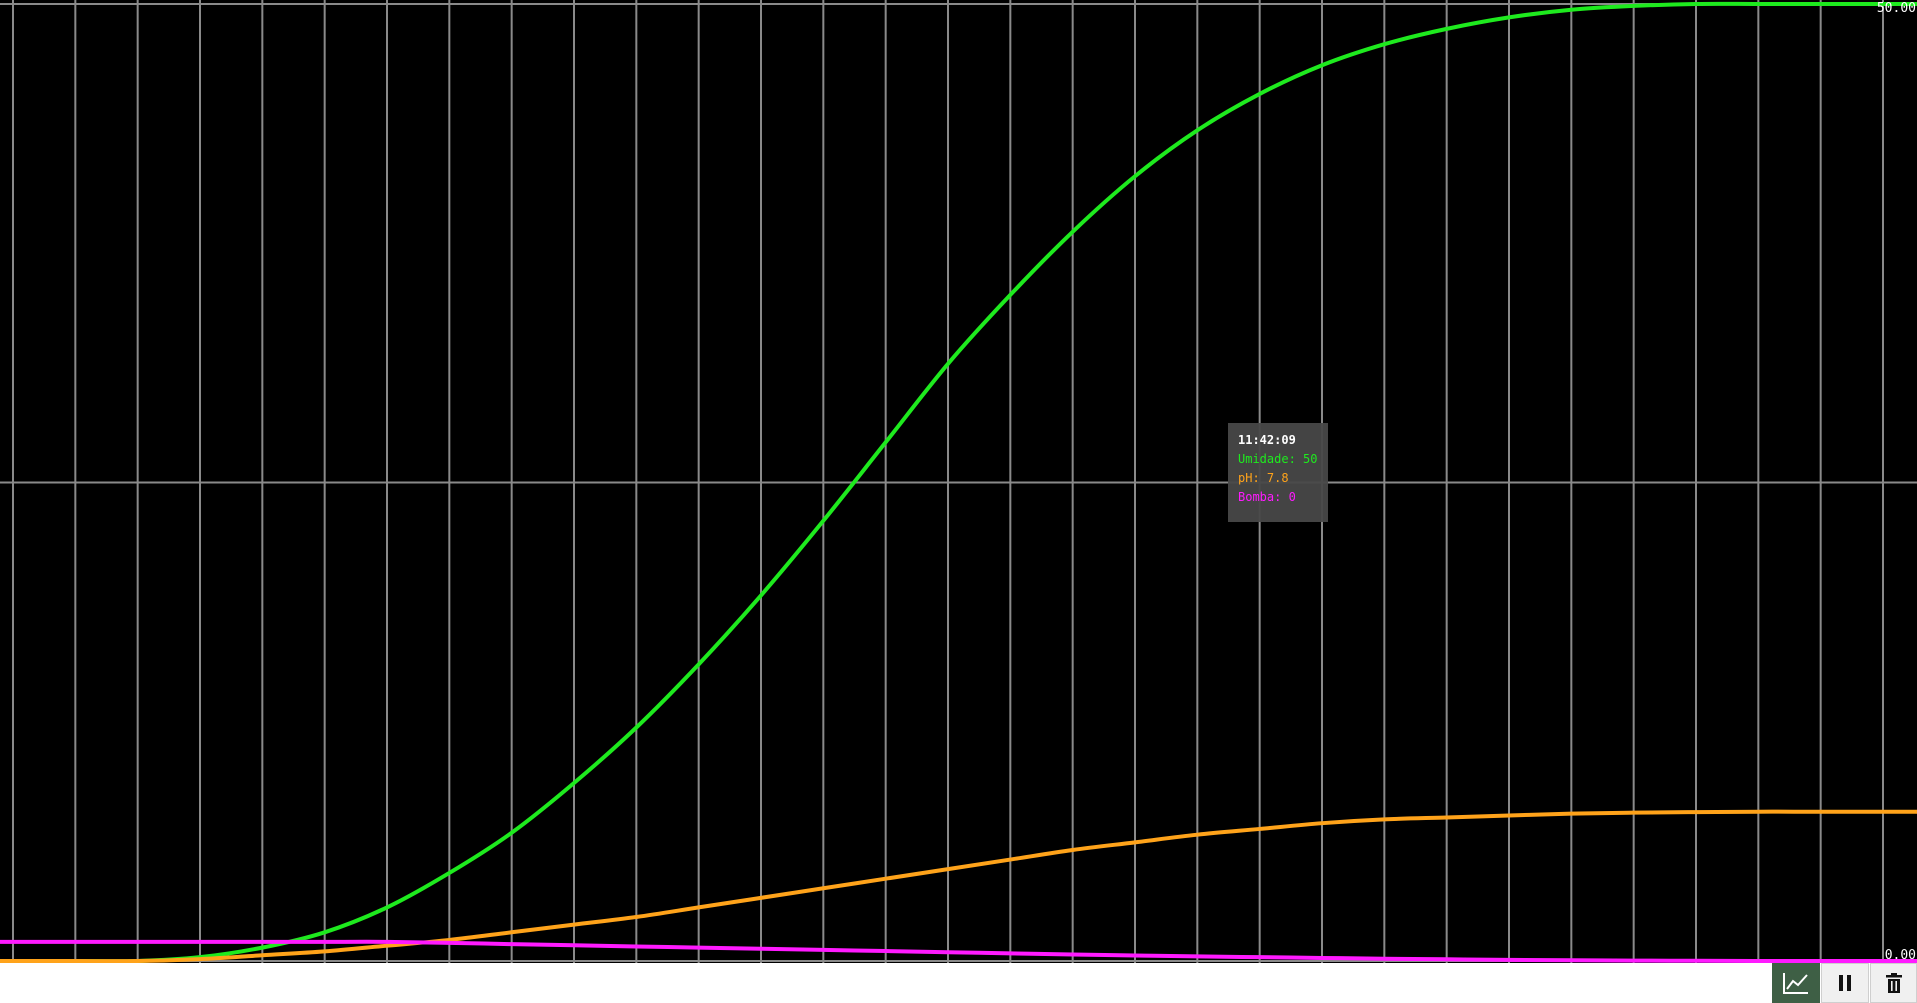 This screenshot has width=1917, height=1003. I want to click on trash-icon, so click(1893, 983).